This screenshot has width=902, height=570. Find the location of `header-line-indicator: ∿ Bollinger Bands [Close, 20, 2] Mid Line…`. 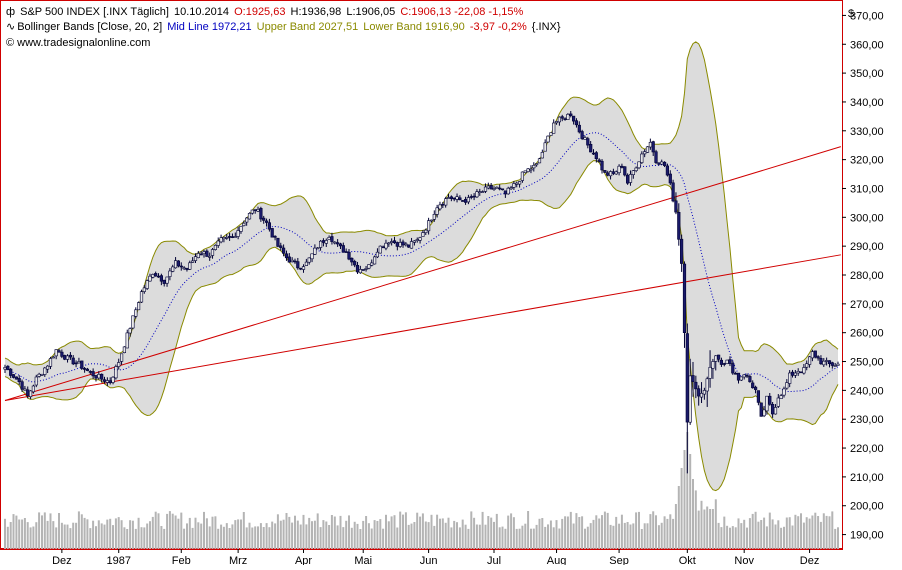

header-line-indicator: ∿ Bollinger Bands [Close, 20, 2] Mid Line… is located at coordinates (284, 27).